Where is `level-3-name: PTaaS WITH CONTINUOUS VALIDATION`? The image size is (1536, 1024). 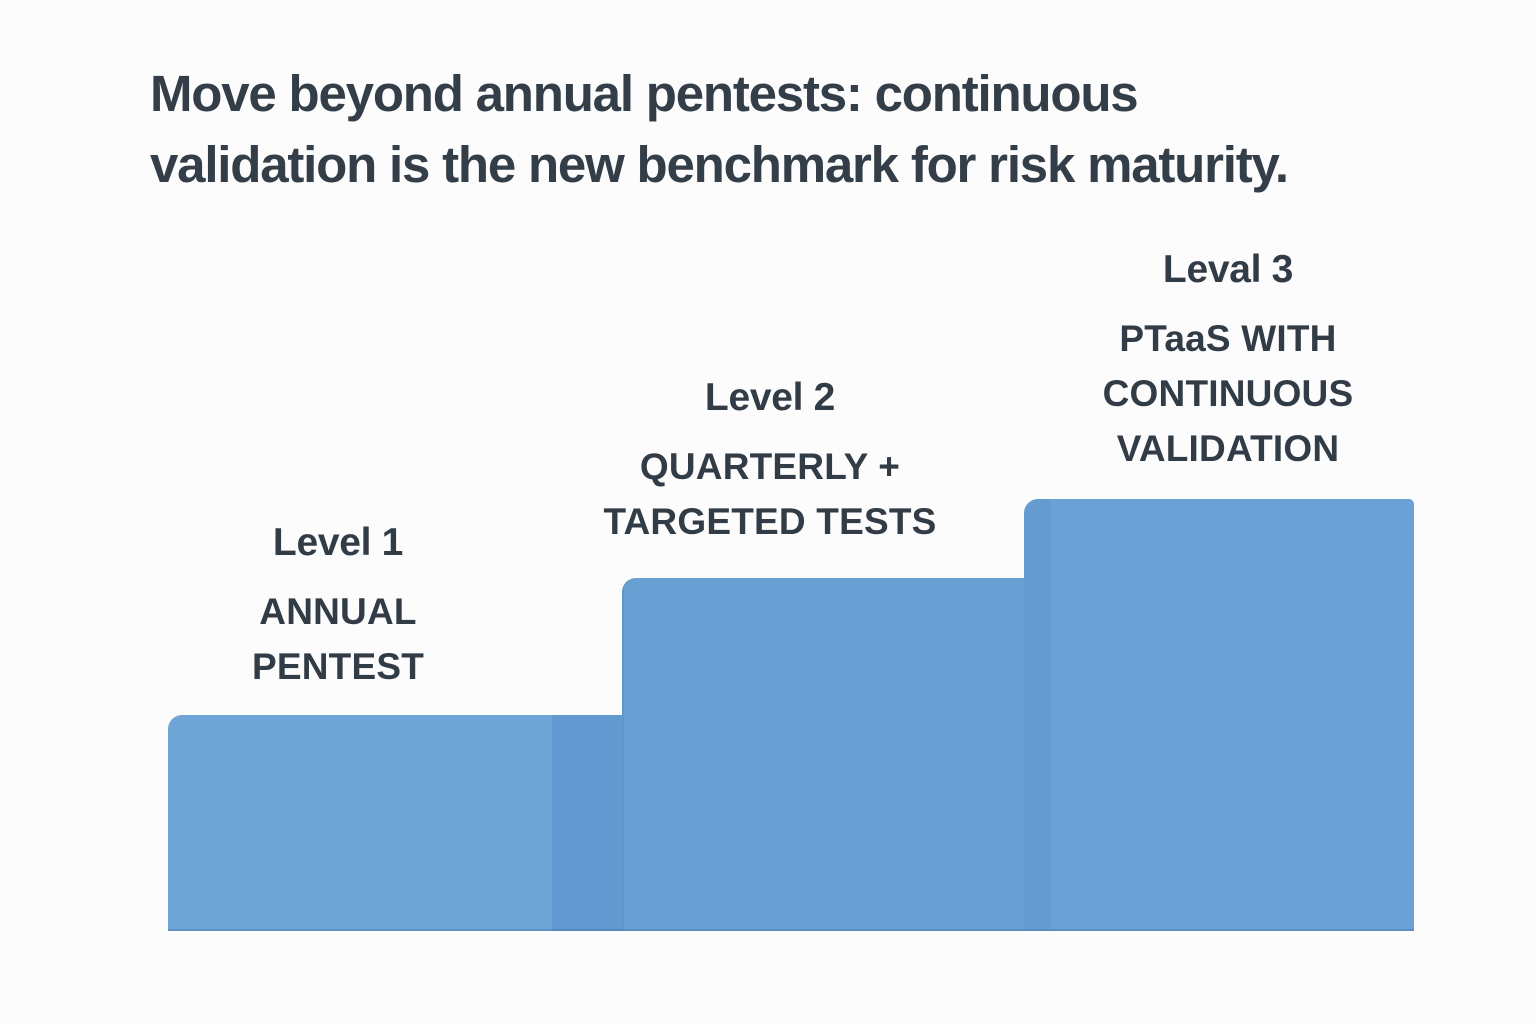
level-3-name: PTaaS WITH CONTINUOUS VALIDATION is located at coordinates (1228, 393).